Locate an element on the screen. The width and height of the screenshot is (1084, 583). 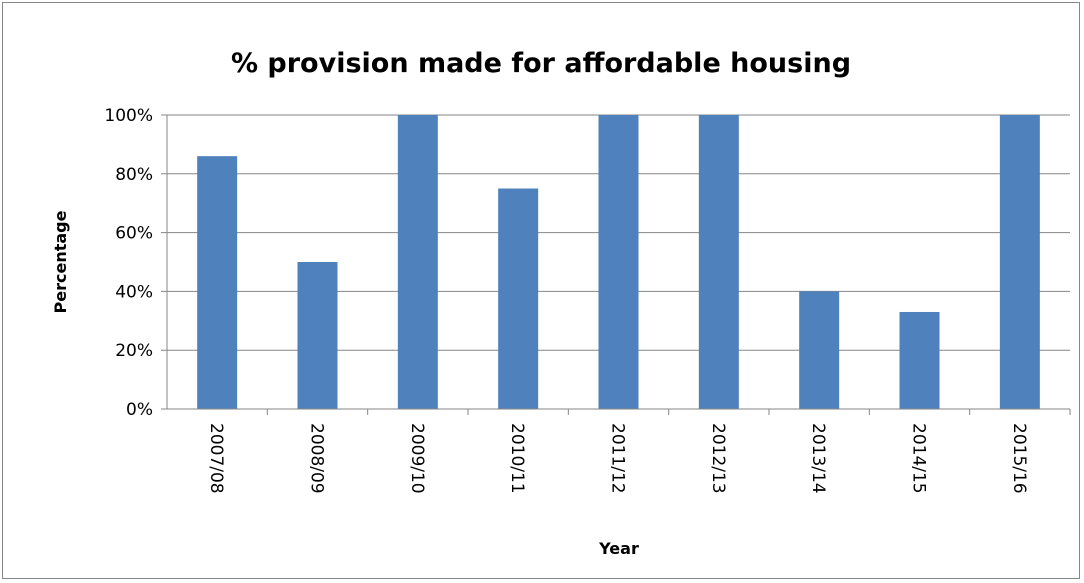
x-tick-label: 2007/08 is located at coordinates (216, 458).